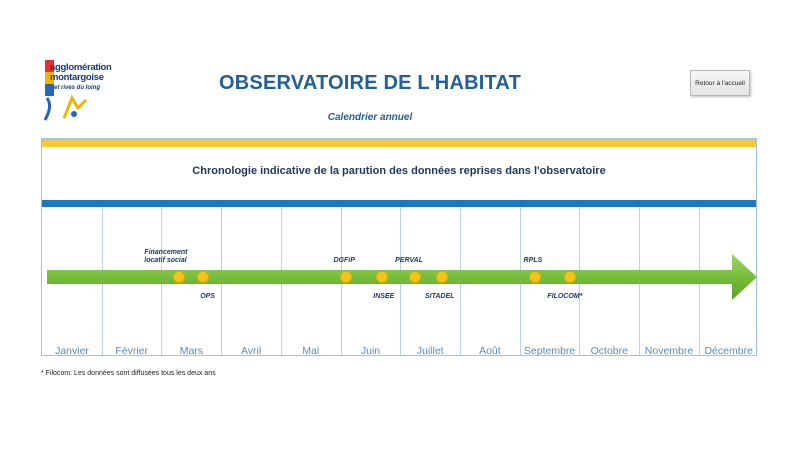  What do you see at coordinates (609, 351) in the screenshot?
I see `month-label: Octobre` at bounding box center [609, 351].